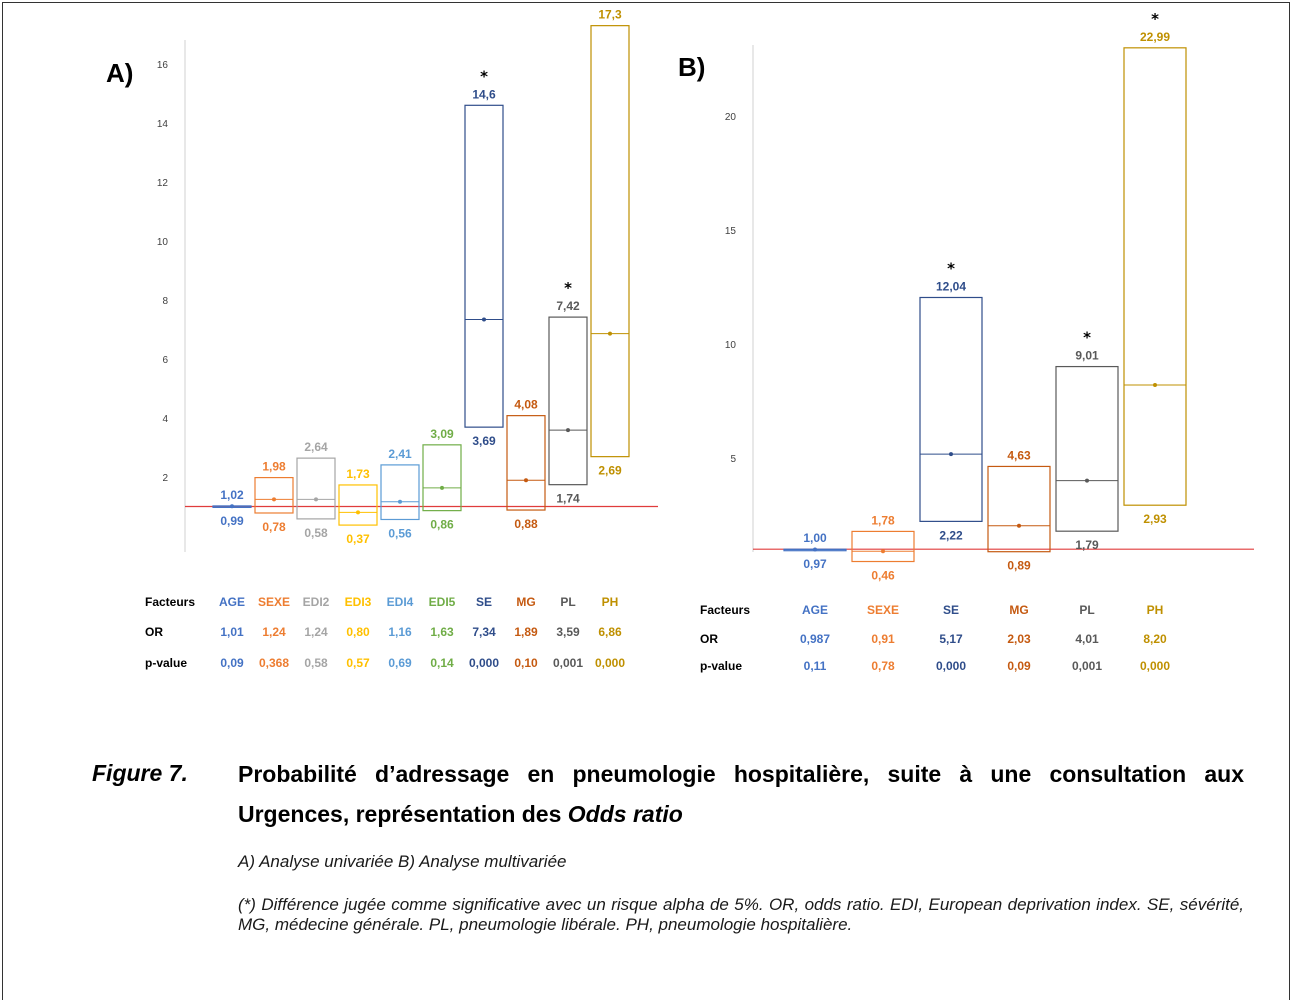 The image size is (1294, 1003). Describe the element at coordinates (731, 231) in the screenshot. I see `y-tick-label: 15` at that location.